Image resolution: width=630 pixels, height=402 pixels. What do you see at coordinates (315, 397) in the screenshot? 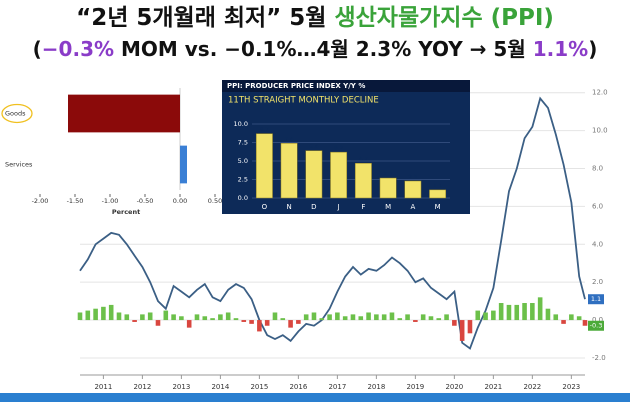
I see `footer-band` at bounding box center [315, 397].